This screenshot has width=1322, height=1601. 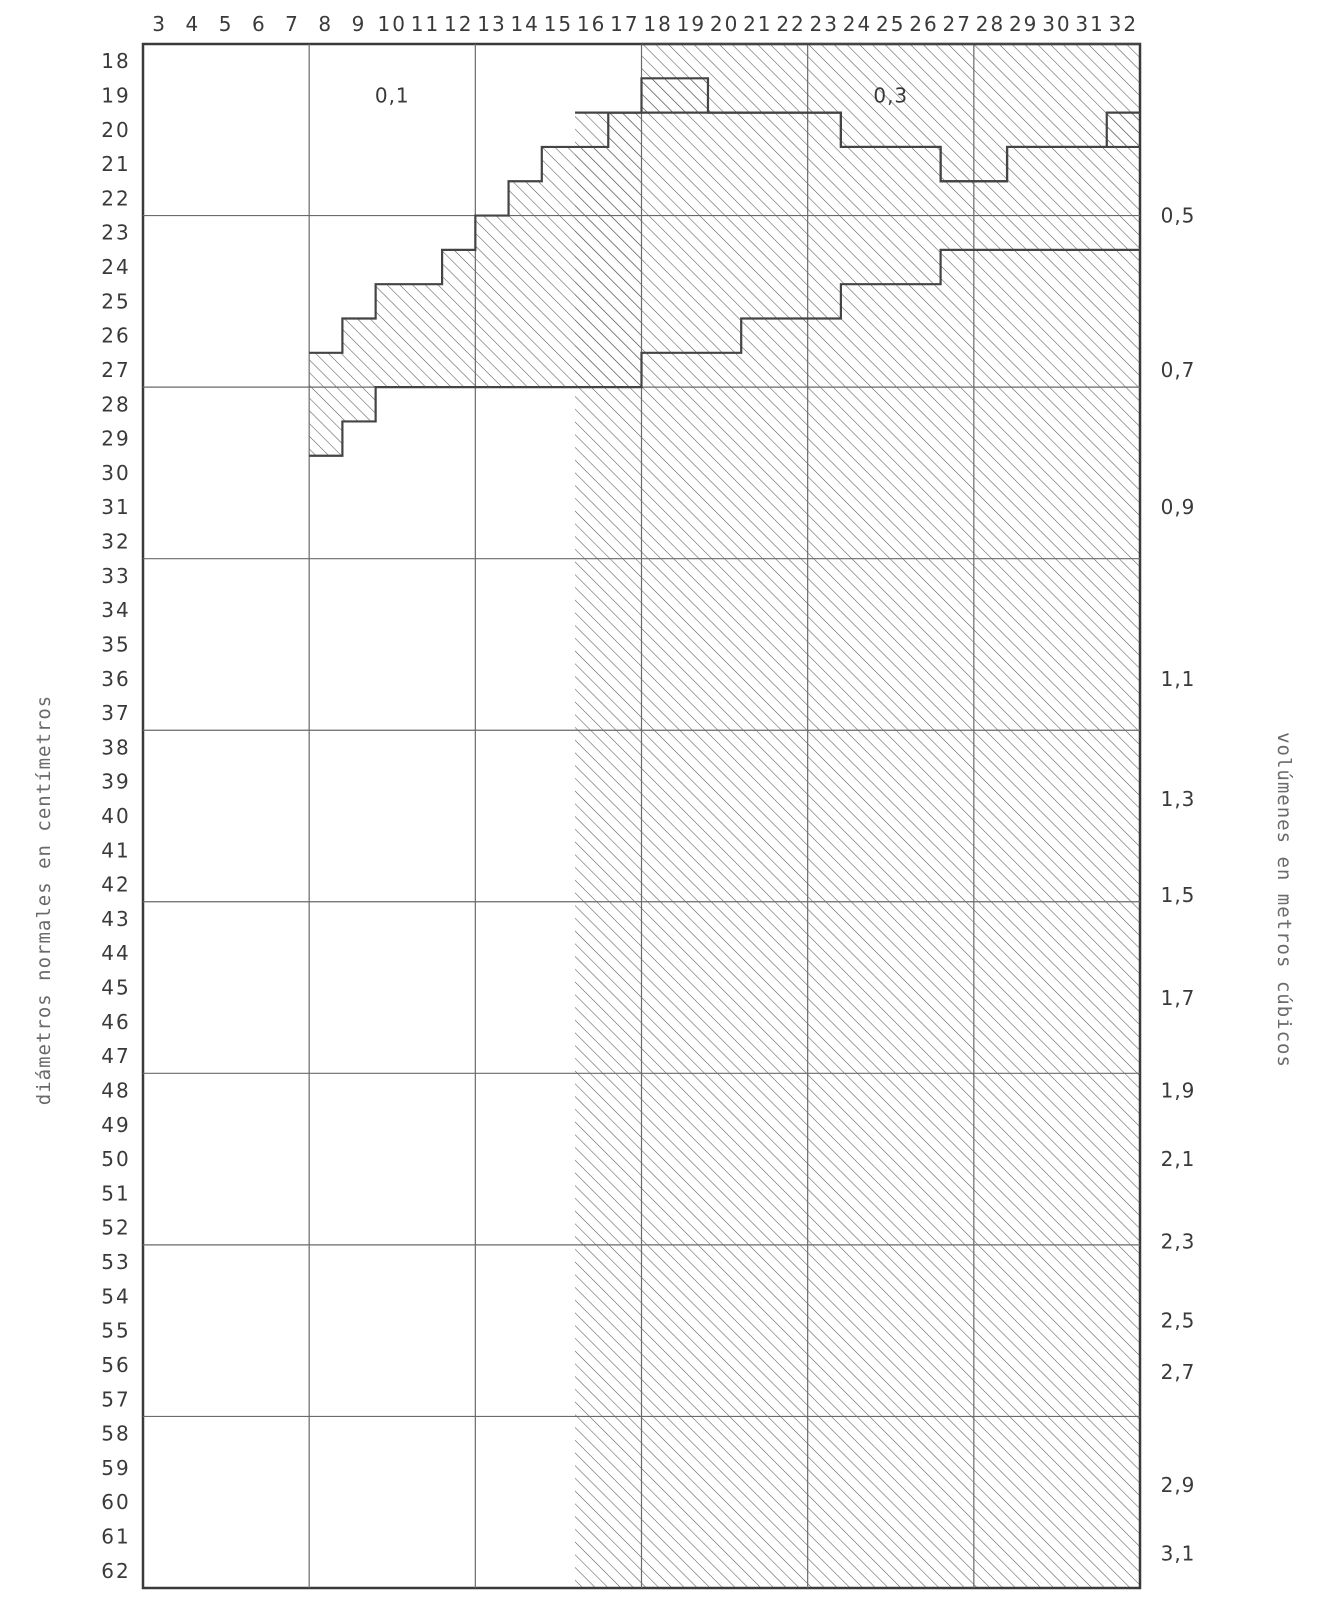 What do you see at coordinates (359, 24) in the screenshot?
I see `x-tick-label: 9` at bounding box center [359, 24].